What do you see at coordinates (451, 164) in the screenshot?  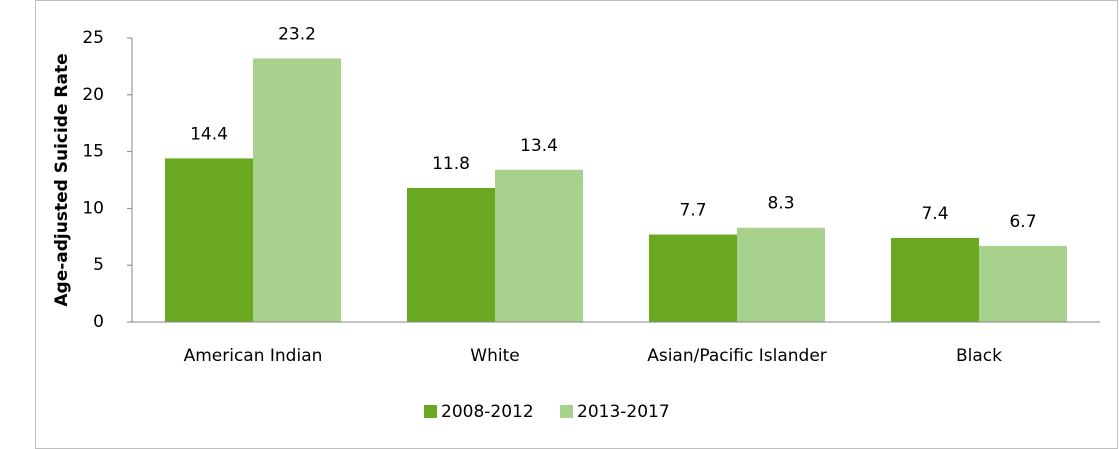 I see `data-label: 11.8` at bounding box center [451, 164].